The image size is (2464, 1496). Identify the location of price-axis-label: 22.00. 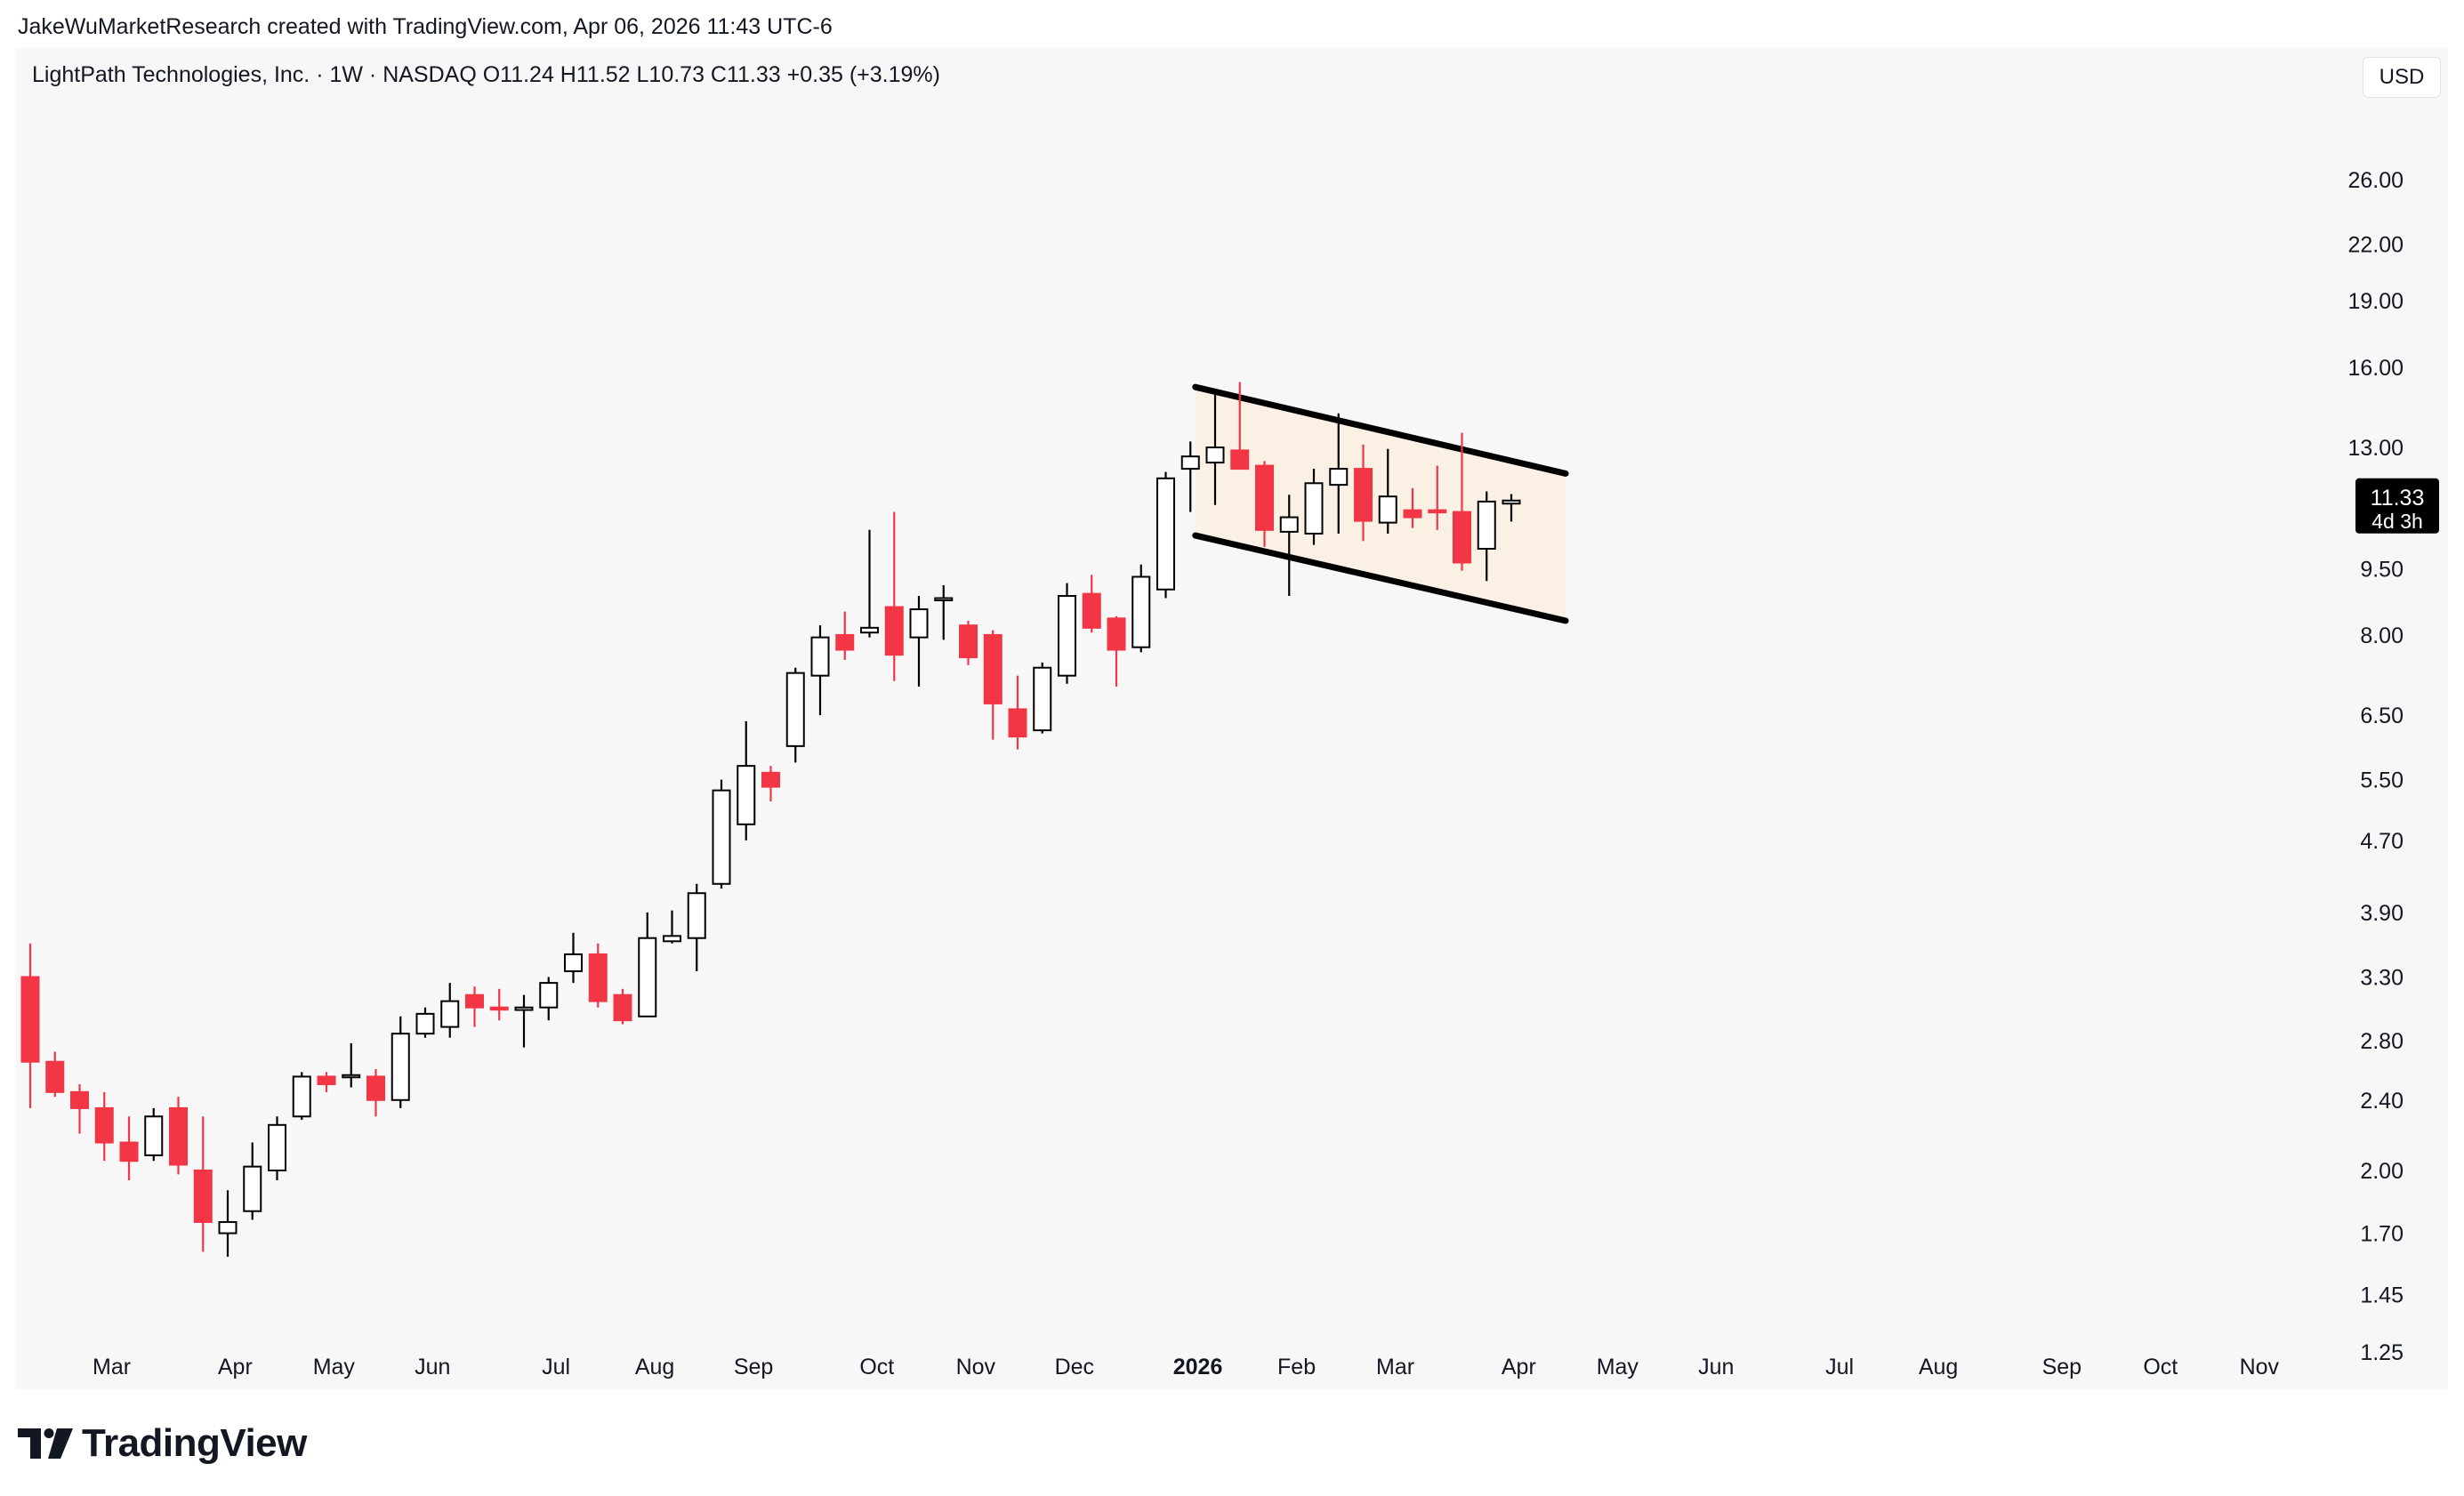
(2376, 245).